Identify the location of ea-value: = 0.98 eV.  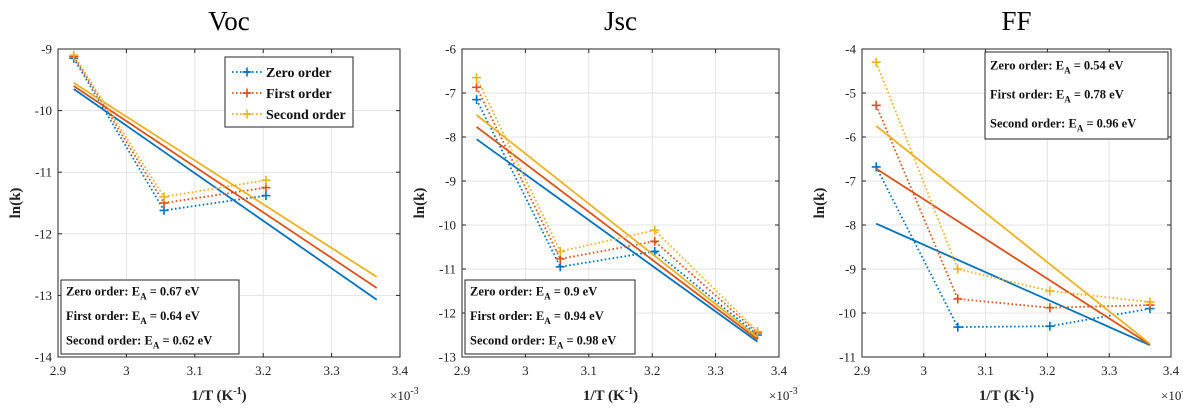
(589, 341).